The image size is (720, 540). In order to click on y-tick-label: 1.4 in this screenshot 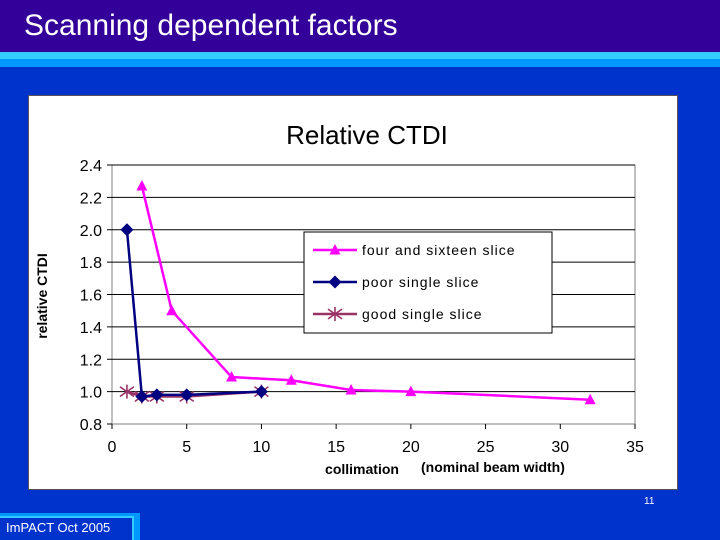, I will do `click(91, 328)`.